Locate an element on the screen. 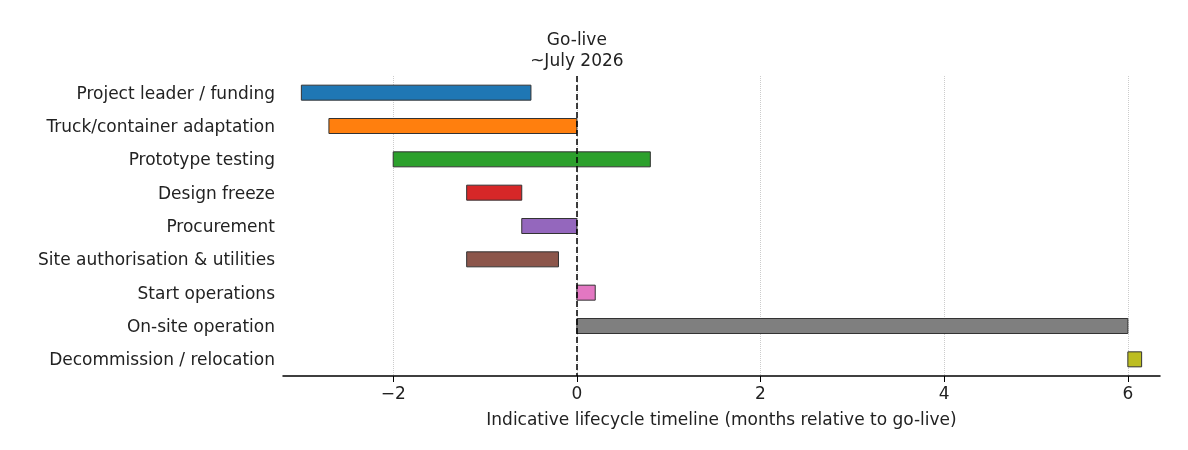  y-tick-label: Procurement is located at coordinates (221, 226).